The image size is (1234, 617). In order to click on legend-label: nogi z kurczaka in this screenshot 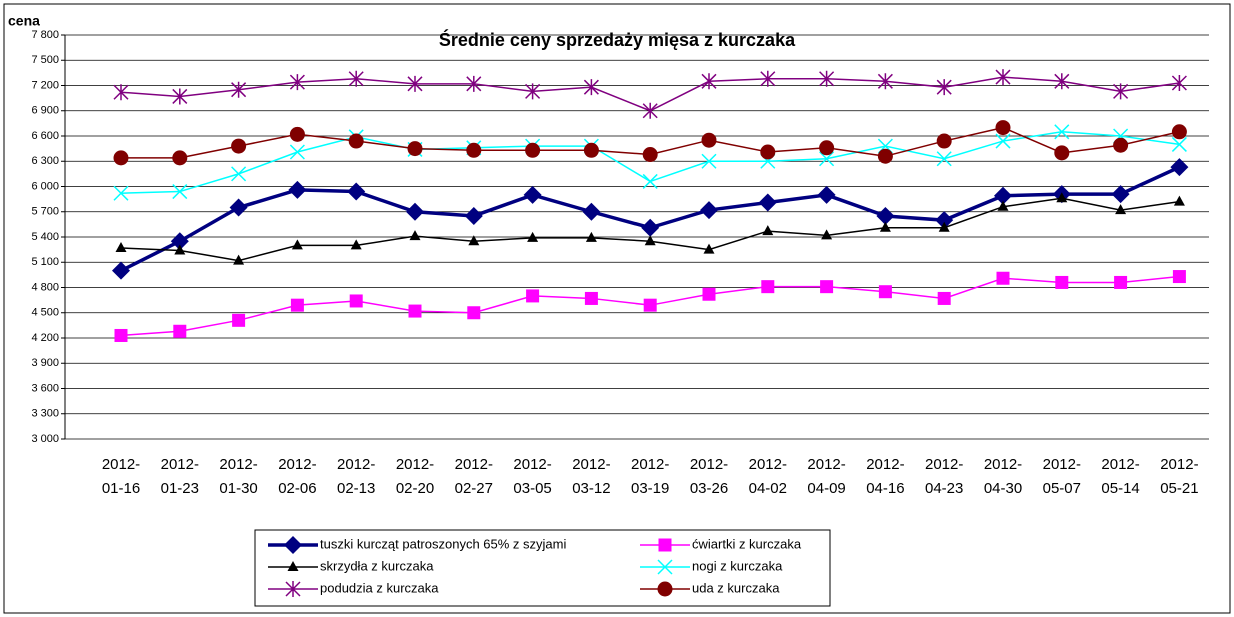, I will do `click(737, 565)`.